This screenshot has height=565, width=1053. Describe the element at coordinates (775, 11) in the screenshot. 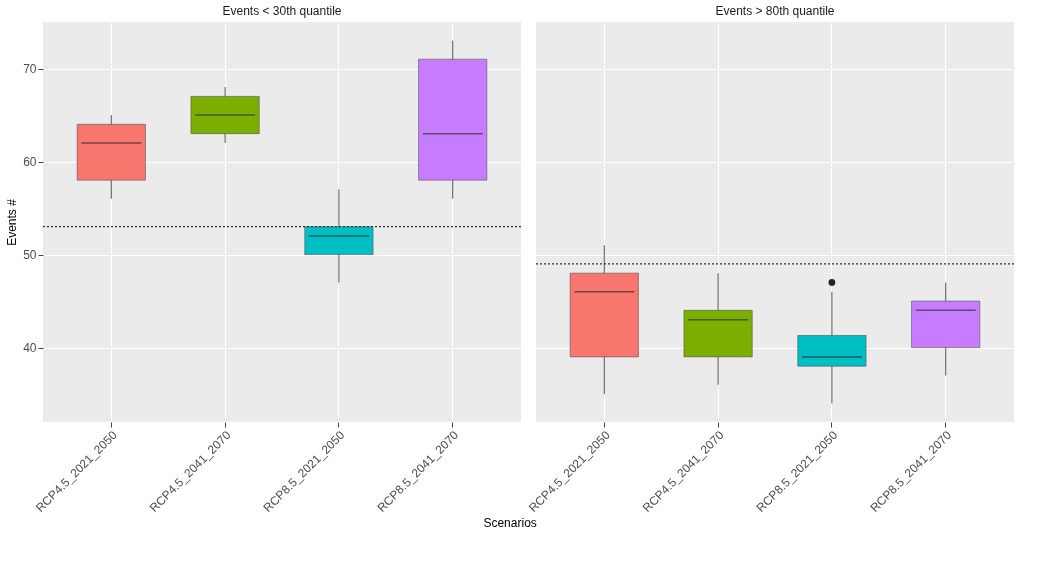

I see `chart-title: Events > 80th quantile` at that location.